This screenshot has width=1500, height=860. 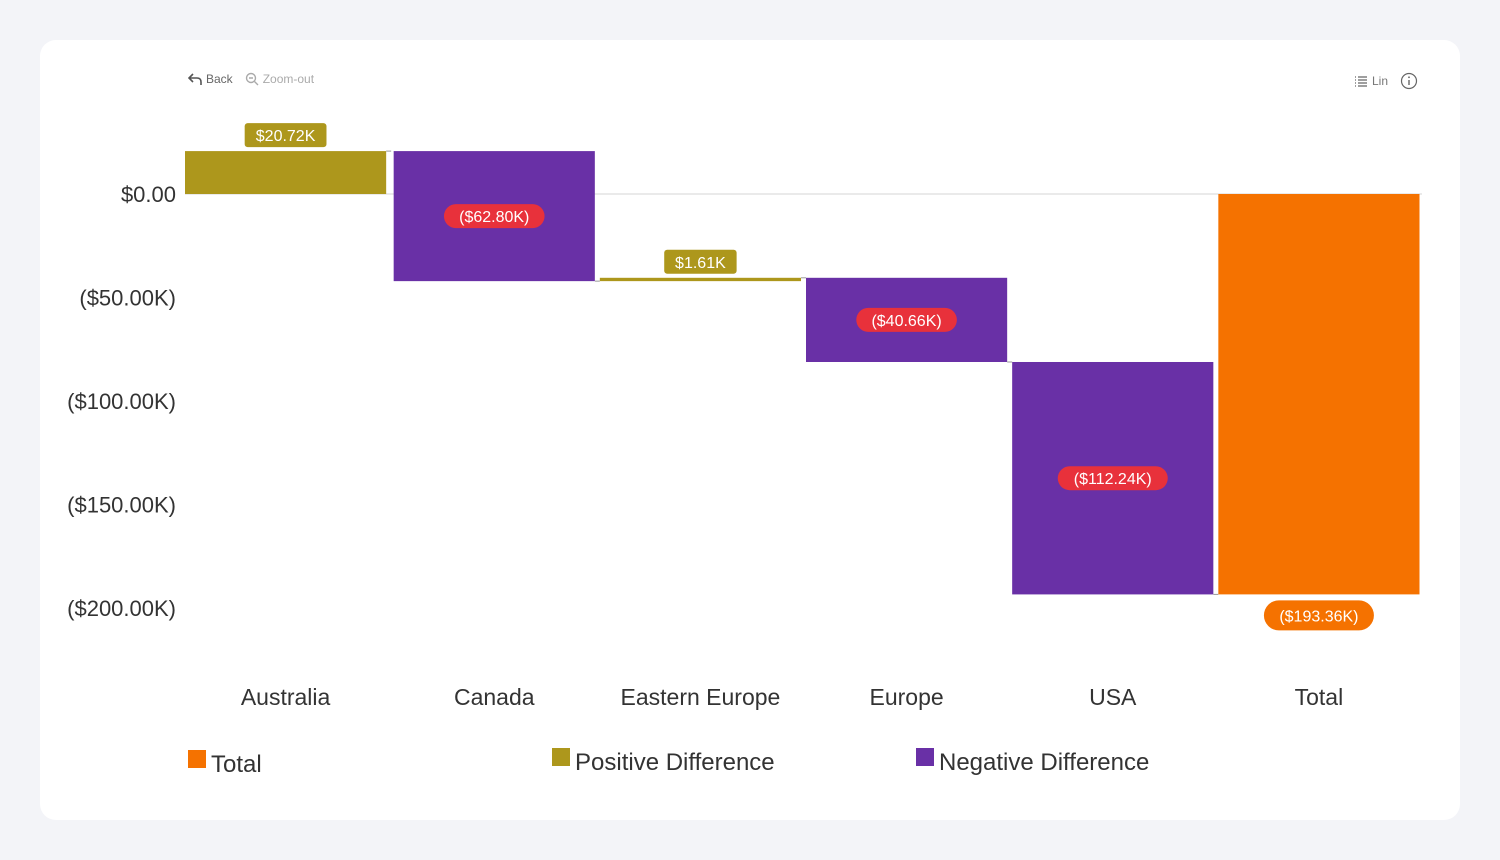 I want to click on info-icon, so click(x=1409, y=81).